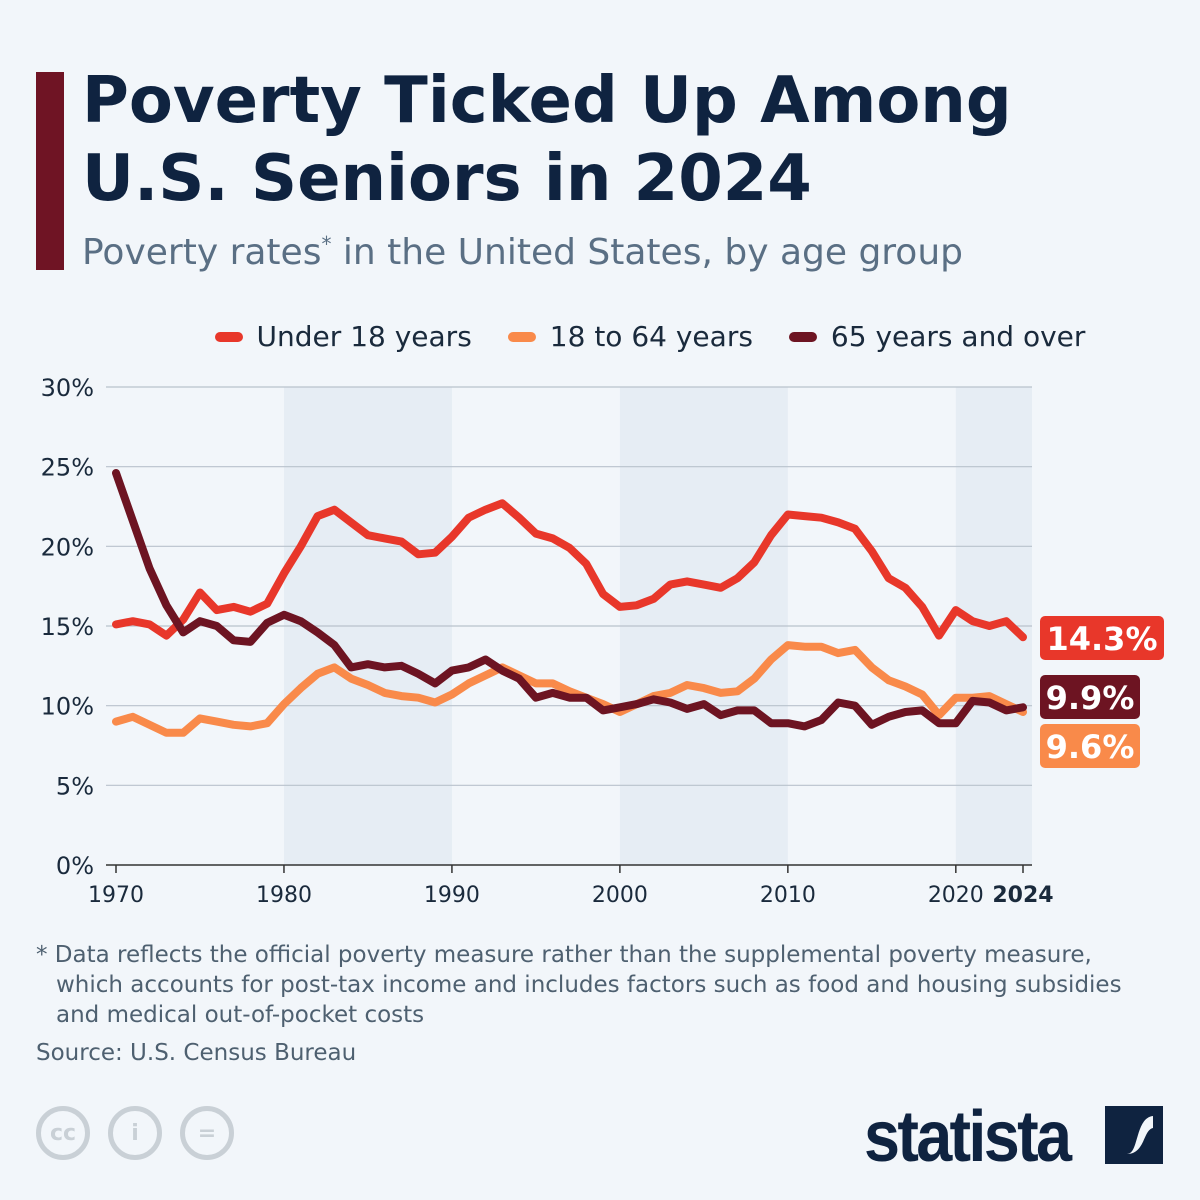 The height and width of the screenshot is (1200, 1200). I want to click on cc-icon: cc, so click(63, 1133).